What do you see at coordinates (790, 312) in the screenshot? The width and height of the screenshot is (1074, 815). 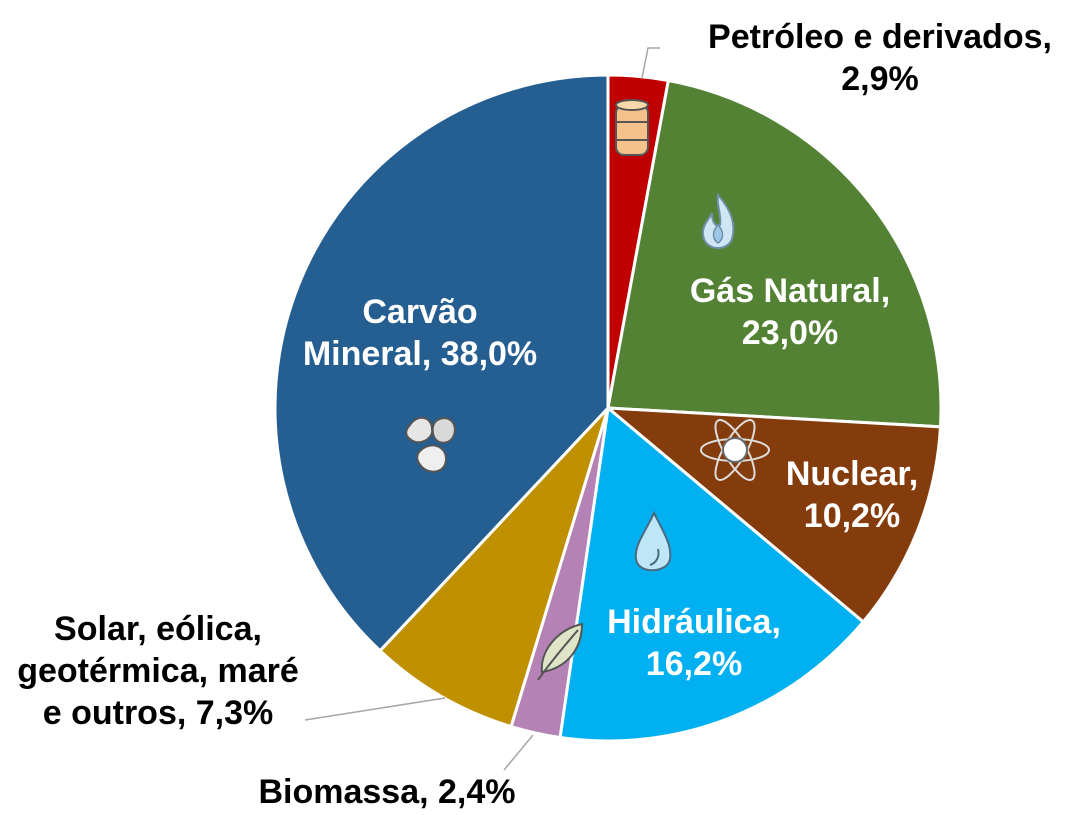 I see `data-label-gas-natural: Gás Natural, 23,0%` at bounding box center [790, 312].